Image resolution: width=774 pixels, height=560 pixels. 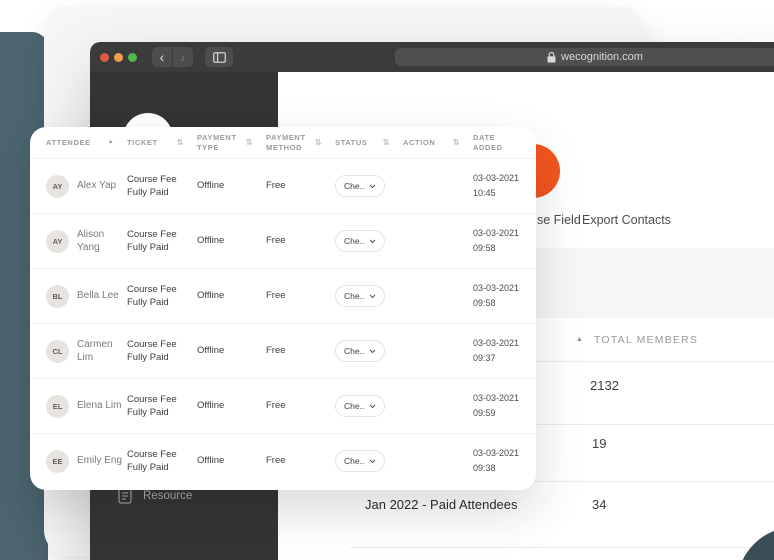 What do you see at coordinates (294, 142) in the screenshot?
I see `column-header-payment-method: PAYMENT METHOD ⇅` at bounding box center [294, 142].